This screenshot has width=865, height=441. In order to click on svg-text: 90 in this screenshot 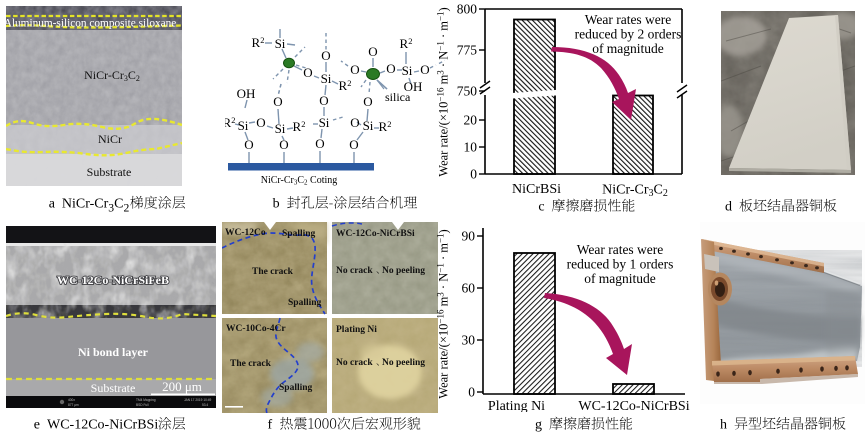, I will do `click(469, 236)`.